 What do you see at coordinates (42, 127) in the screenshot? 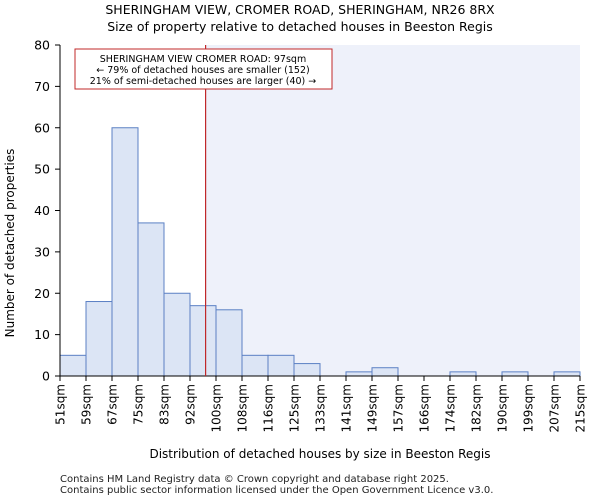
I see `y-tick-label: 60` at bounding box center [42, 127].